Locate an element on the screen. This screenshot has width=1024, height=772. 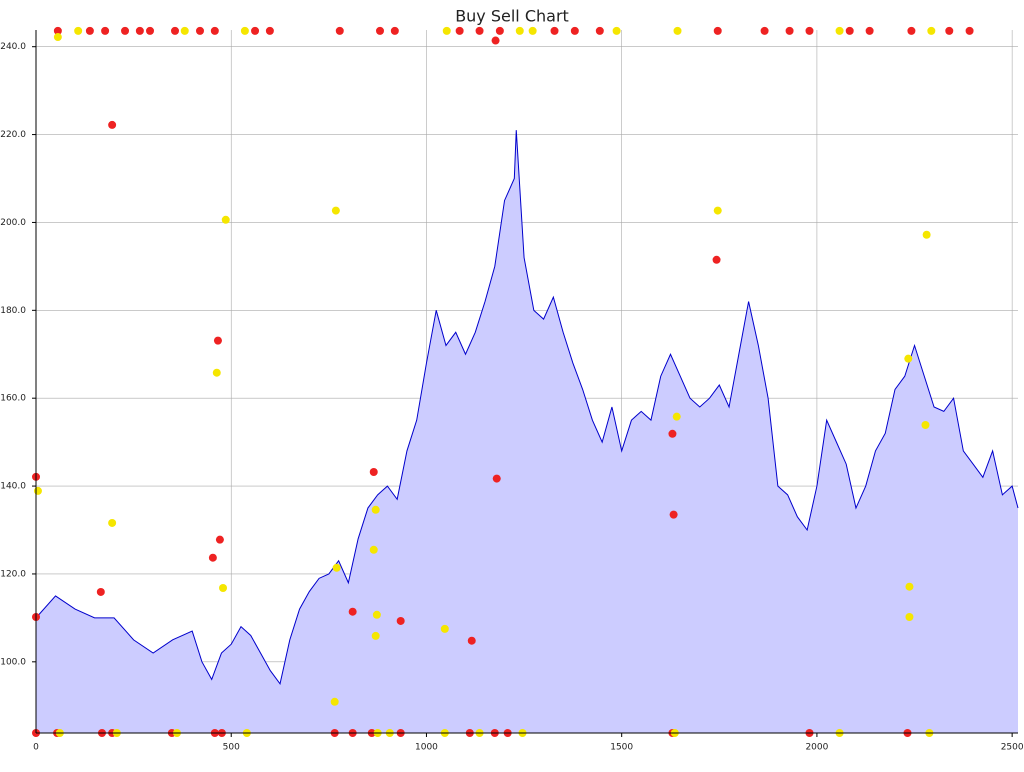
x-tick-label: 0 is located at coordinates (36, 748).